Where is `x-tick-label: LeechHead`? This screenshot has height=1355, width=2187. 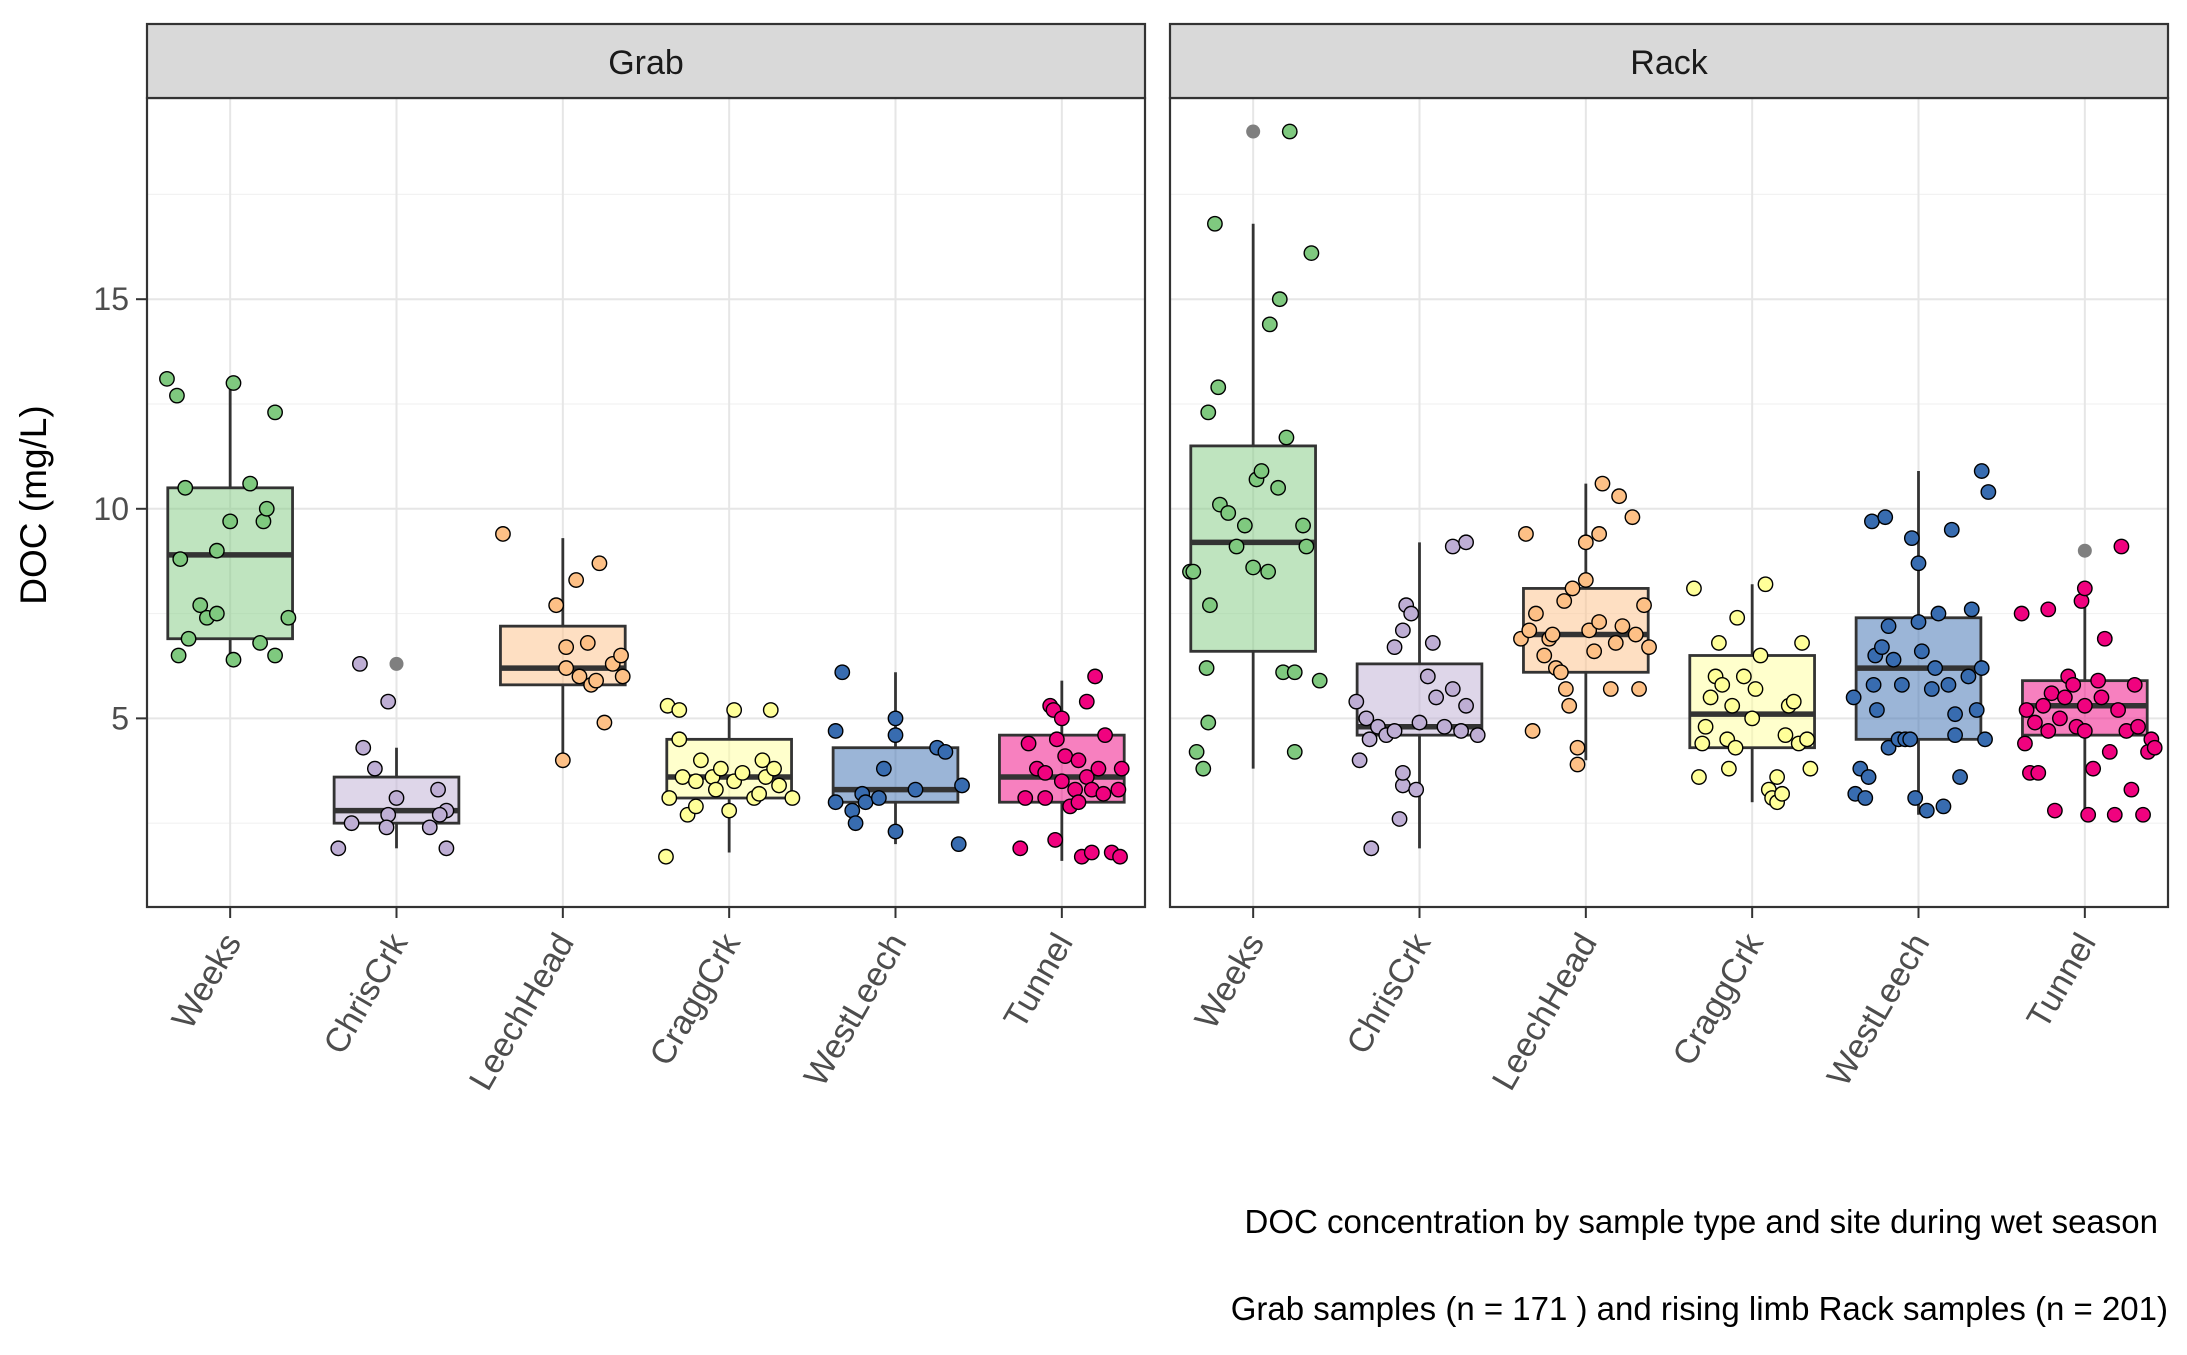
x-tick-label: LeechHead is located at coordinates (522, 1012).